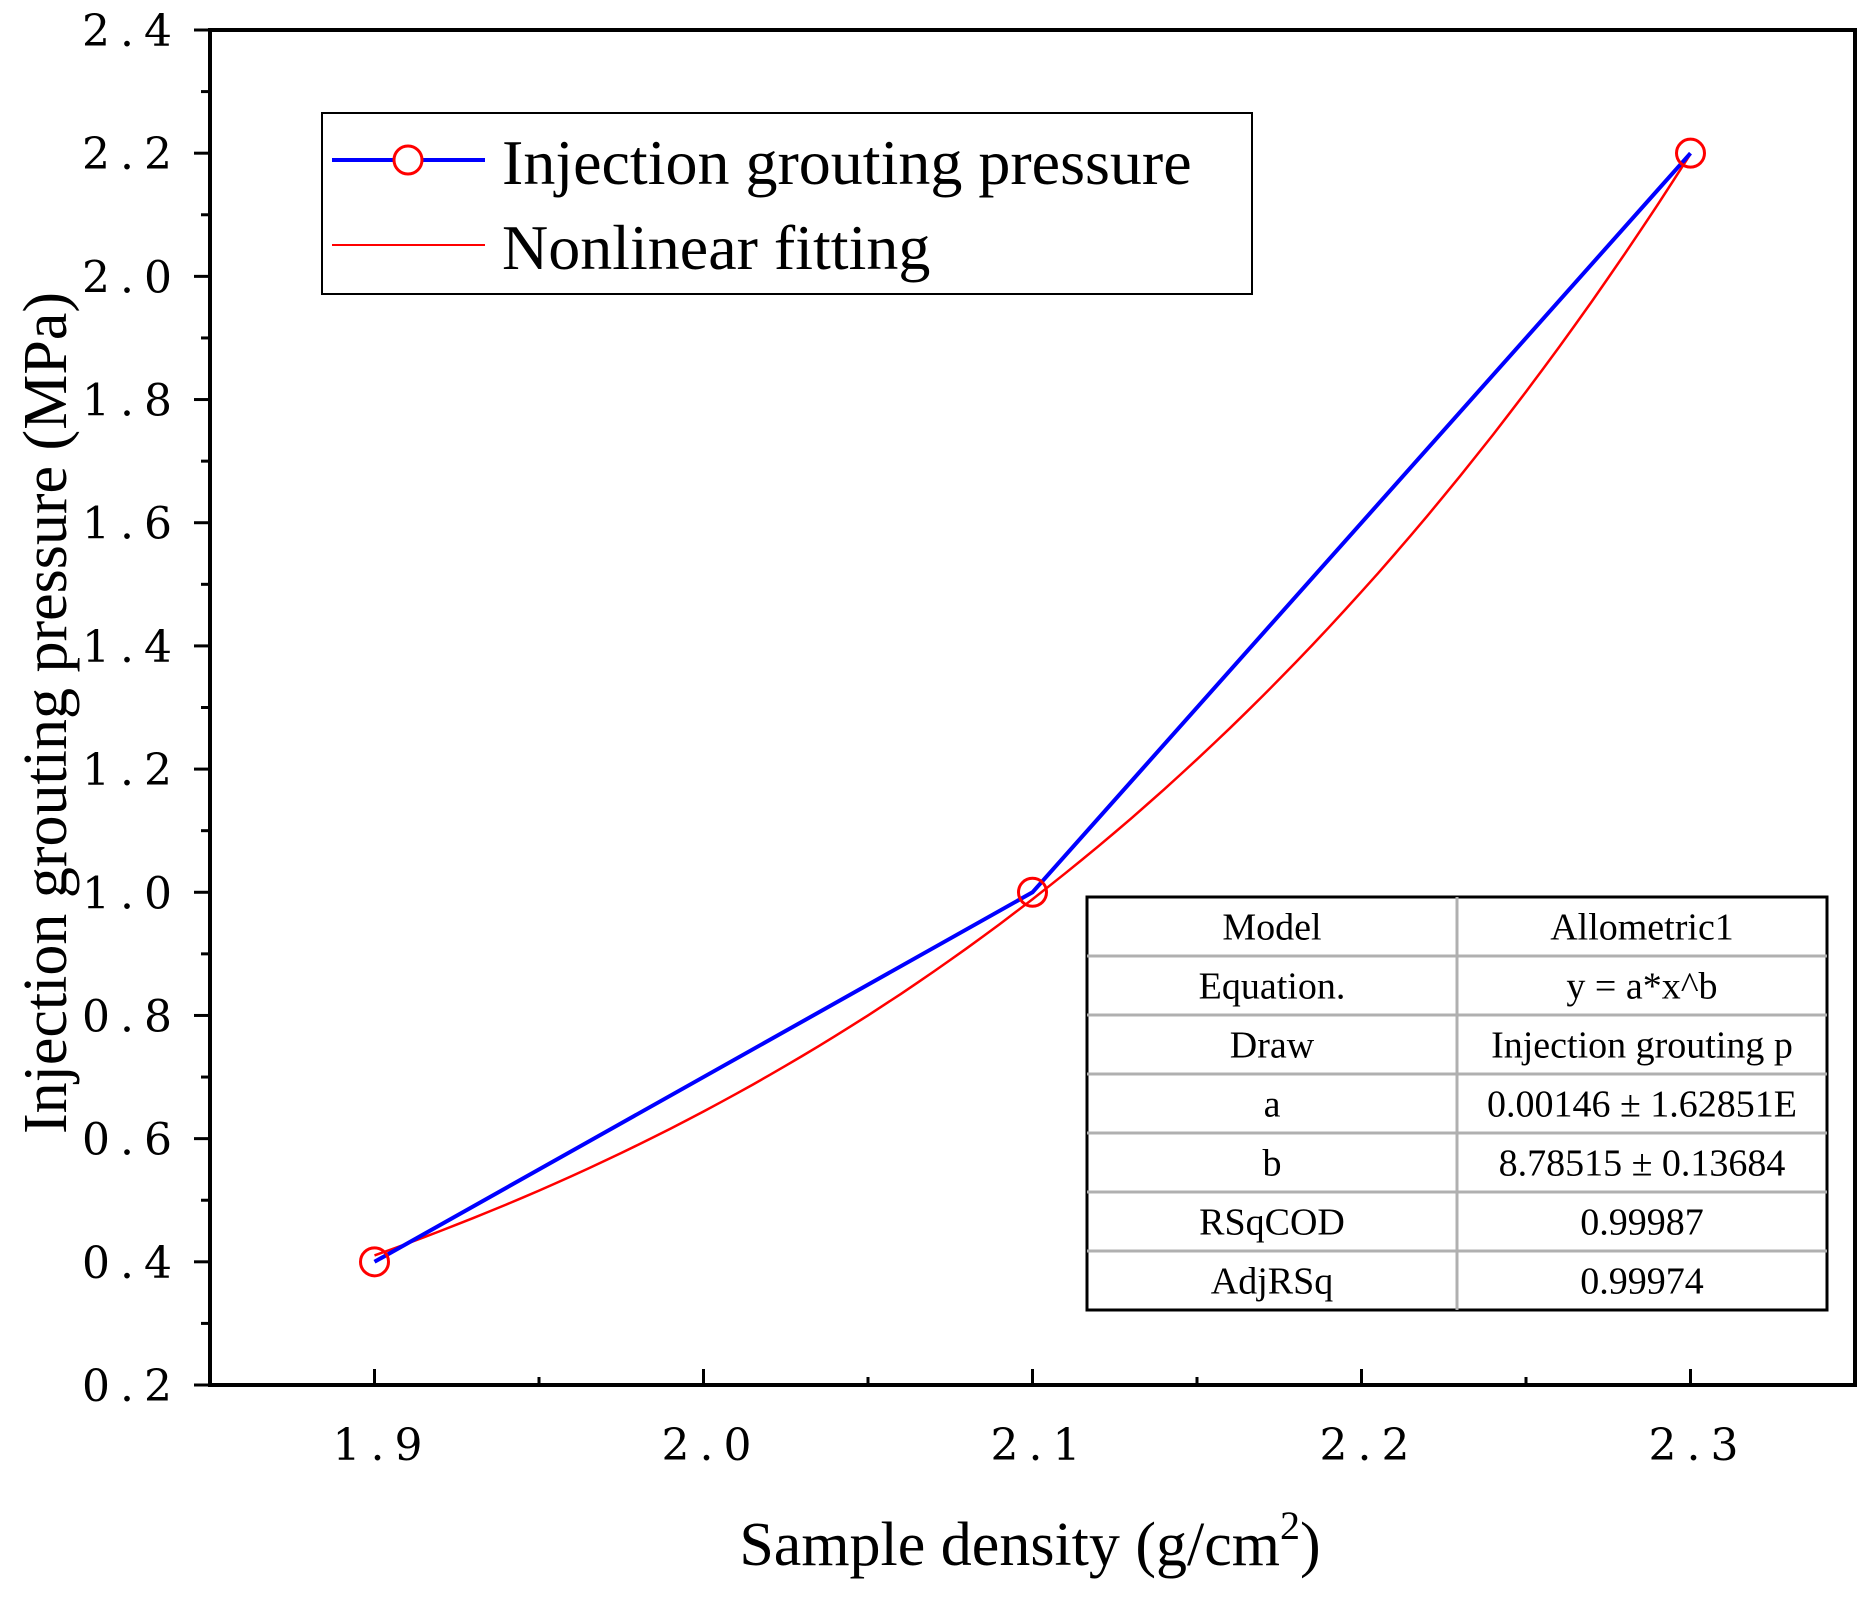 The image size is (1868, 1600). Describe the element at coordinates (1272, 1164) in the screenshot. I see `fit-table-key: b` at that location.